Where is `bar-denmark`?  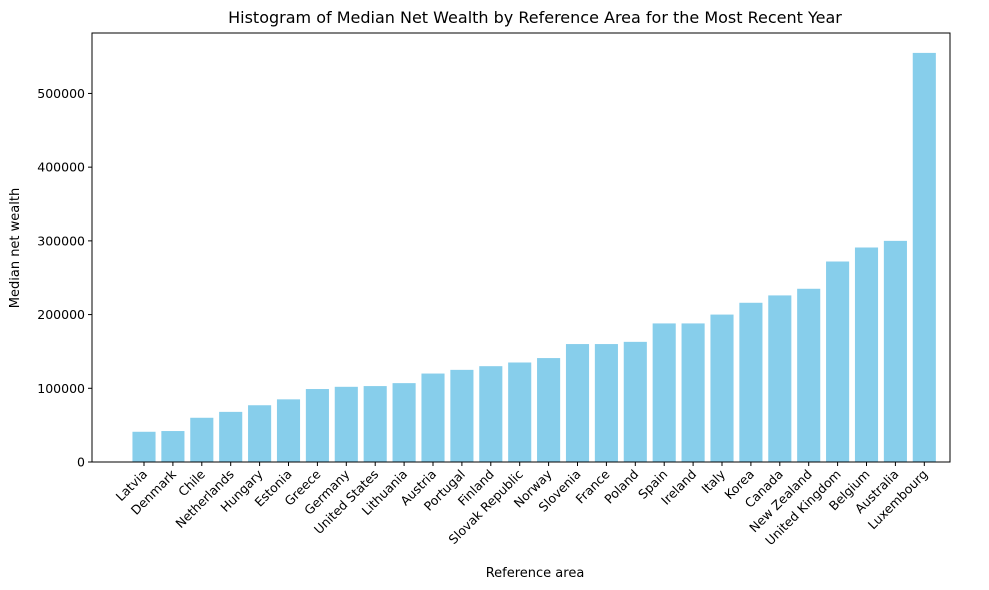
bar-denmark is located at coordinates (173, 446).